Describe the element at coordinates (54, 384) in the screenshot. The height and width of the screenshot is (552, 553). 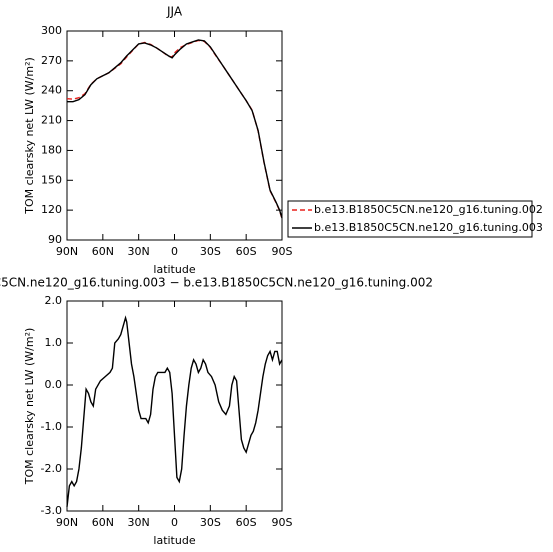
I see `y-tick-label: 0.0` at that location.